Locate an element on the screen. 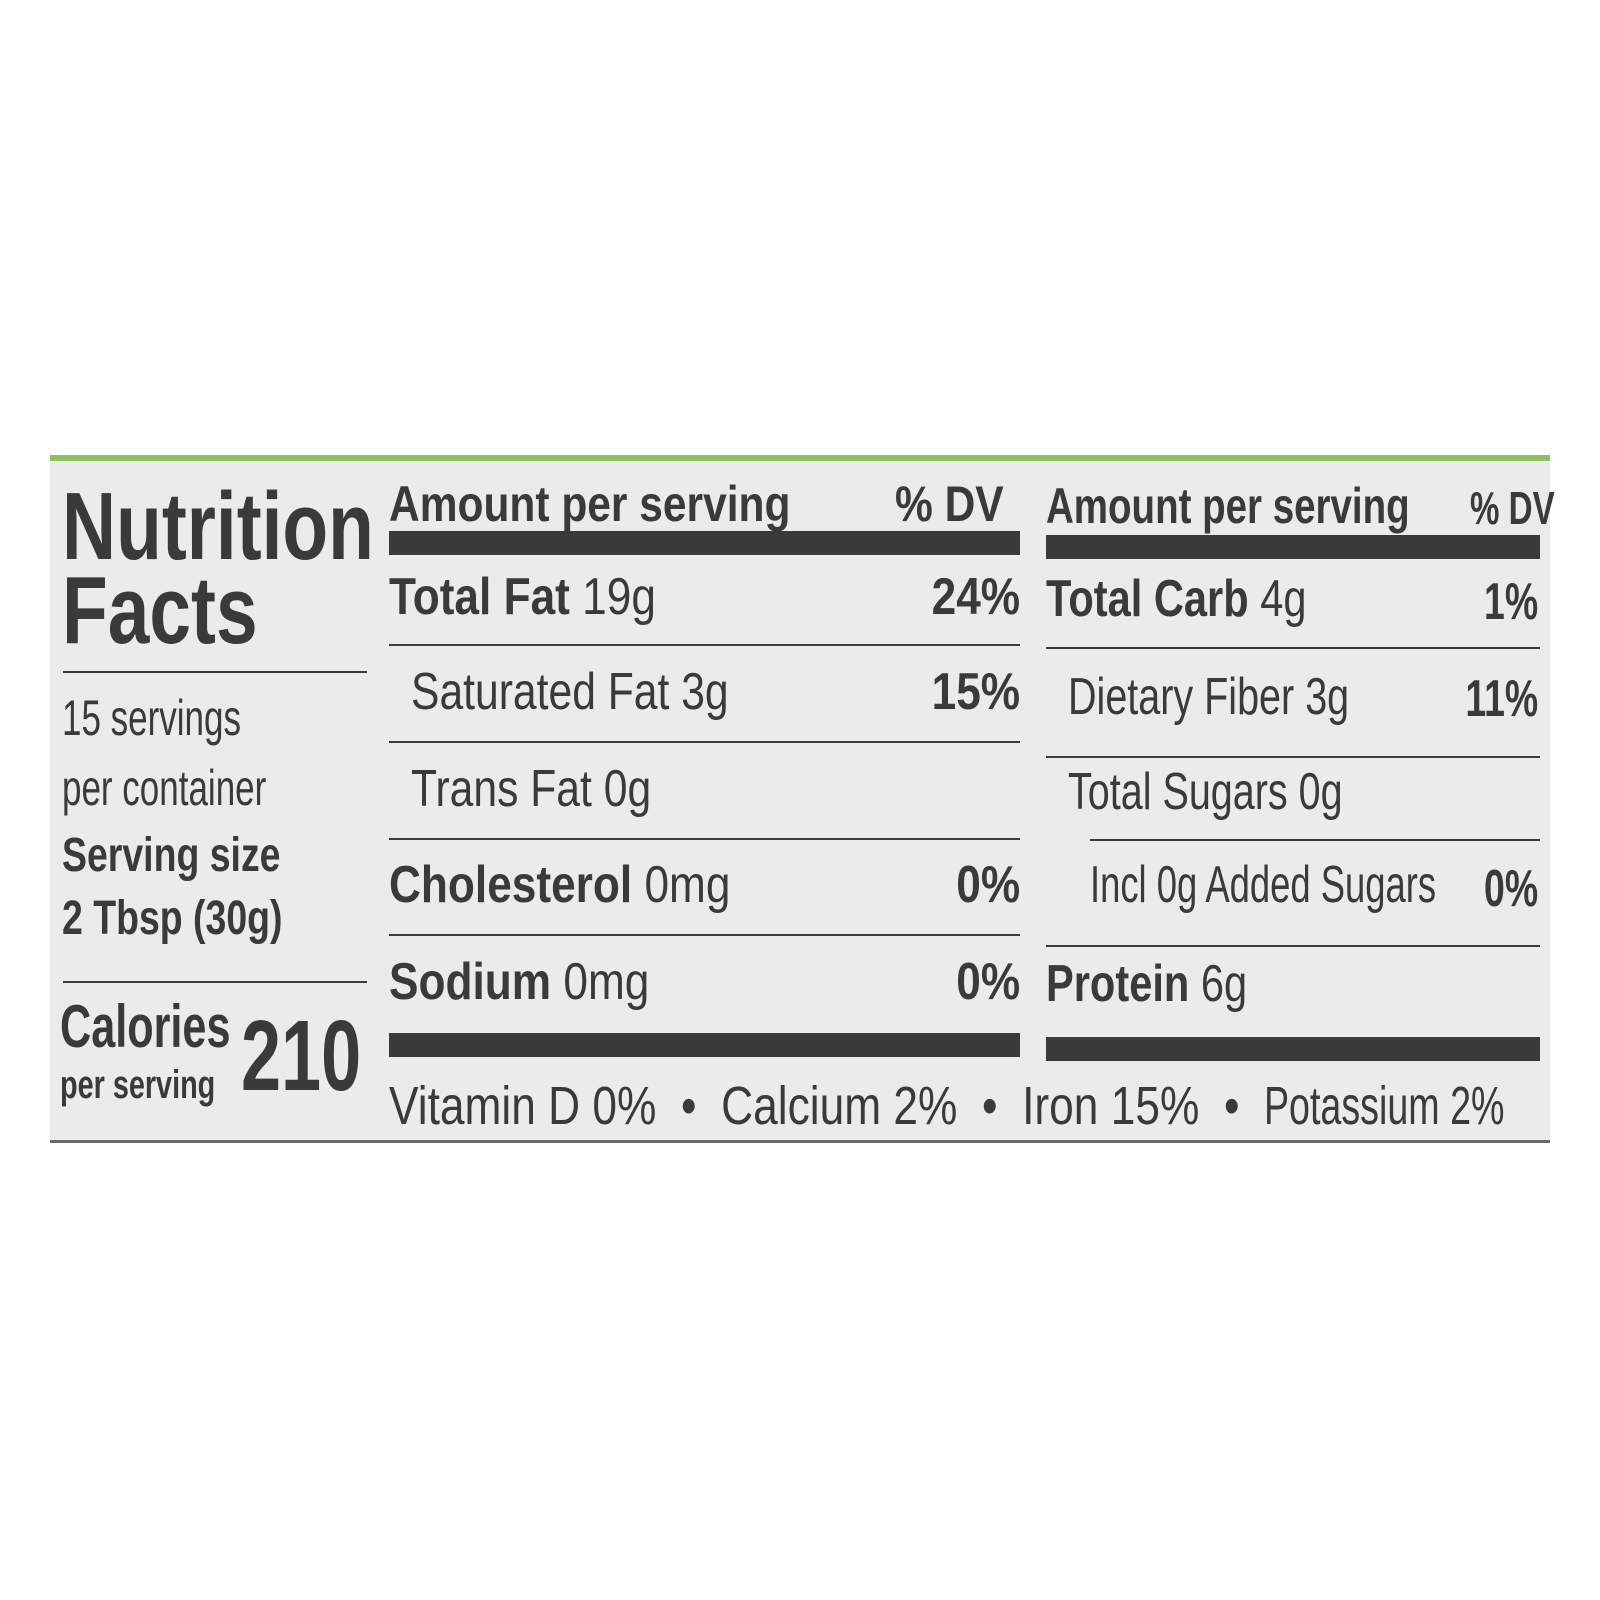  vitamin-d: Vitamin D 0% is located at coordinates (523, 1106).